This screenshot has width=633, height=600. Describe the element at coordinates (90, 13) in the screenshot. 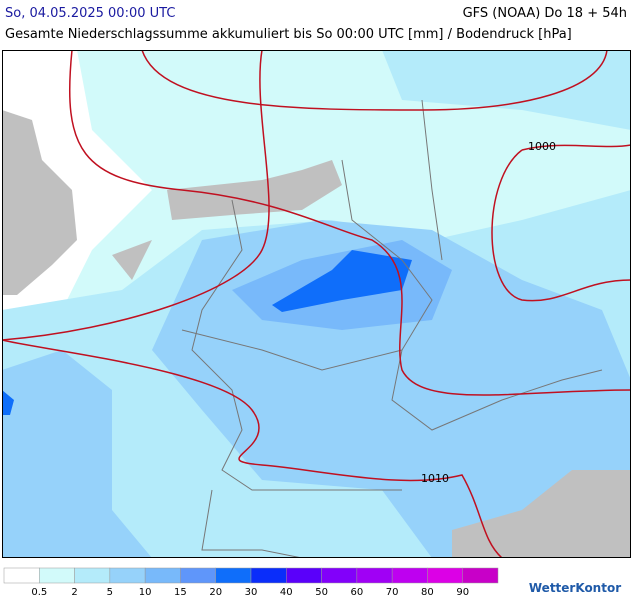

I see `date: So, 04.05.2025 00:00 UTC` at that location.